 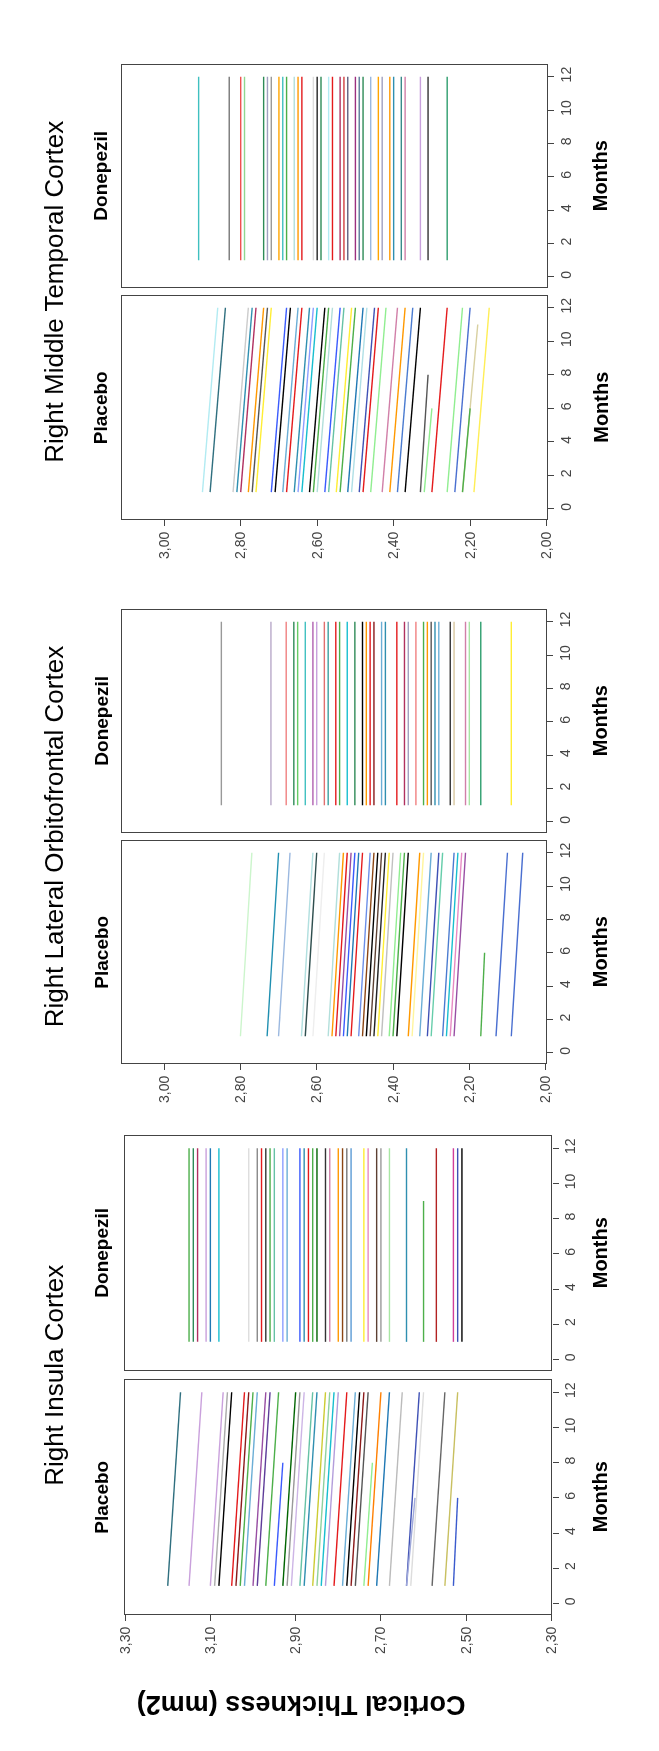 What do you see at coordinates (551, 1640) in the screenshot?
I see `x-tick-label: 2,30` at bounding box center [551, 1640].